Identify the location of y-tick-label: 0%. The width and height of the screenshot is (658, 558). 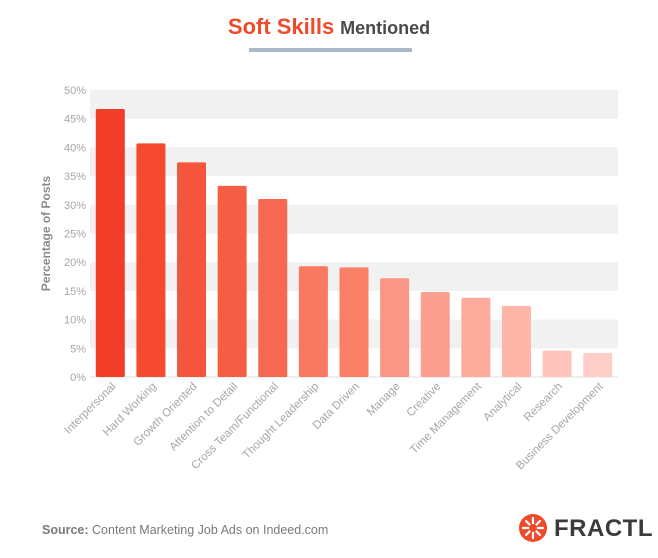
(78, 378).